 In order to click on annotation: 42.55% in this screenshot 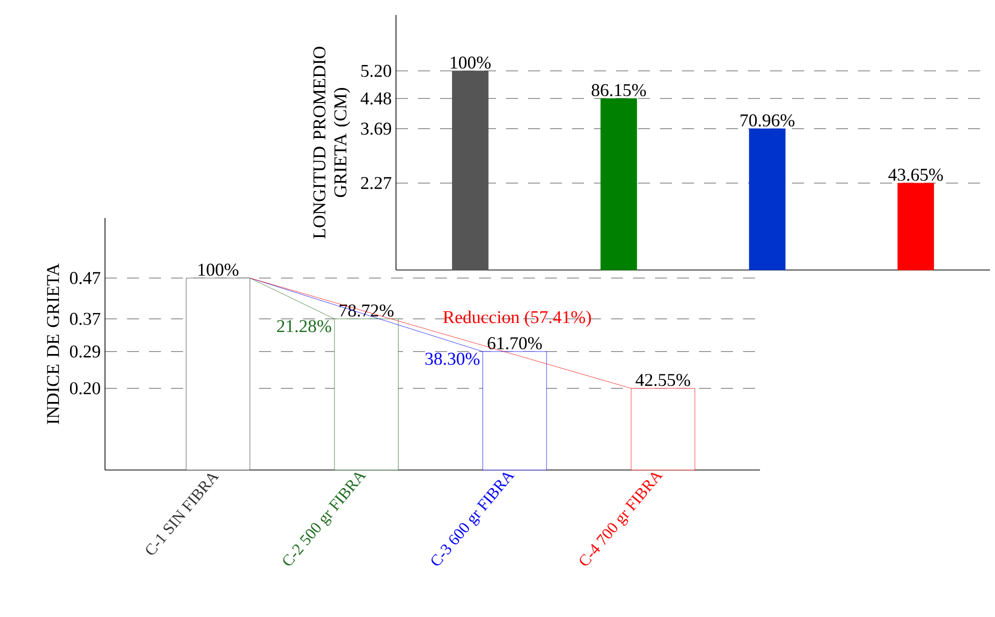, I will do `click(663, 380)`.